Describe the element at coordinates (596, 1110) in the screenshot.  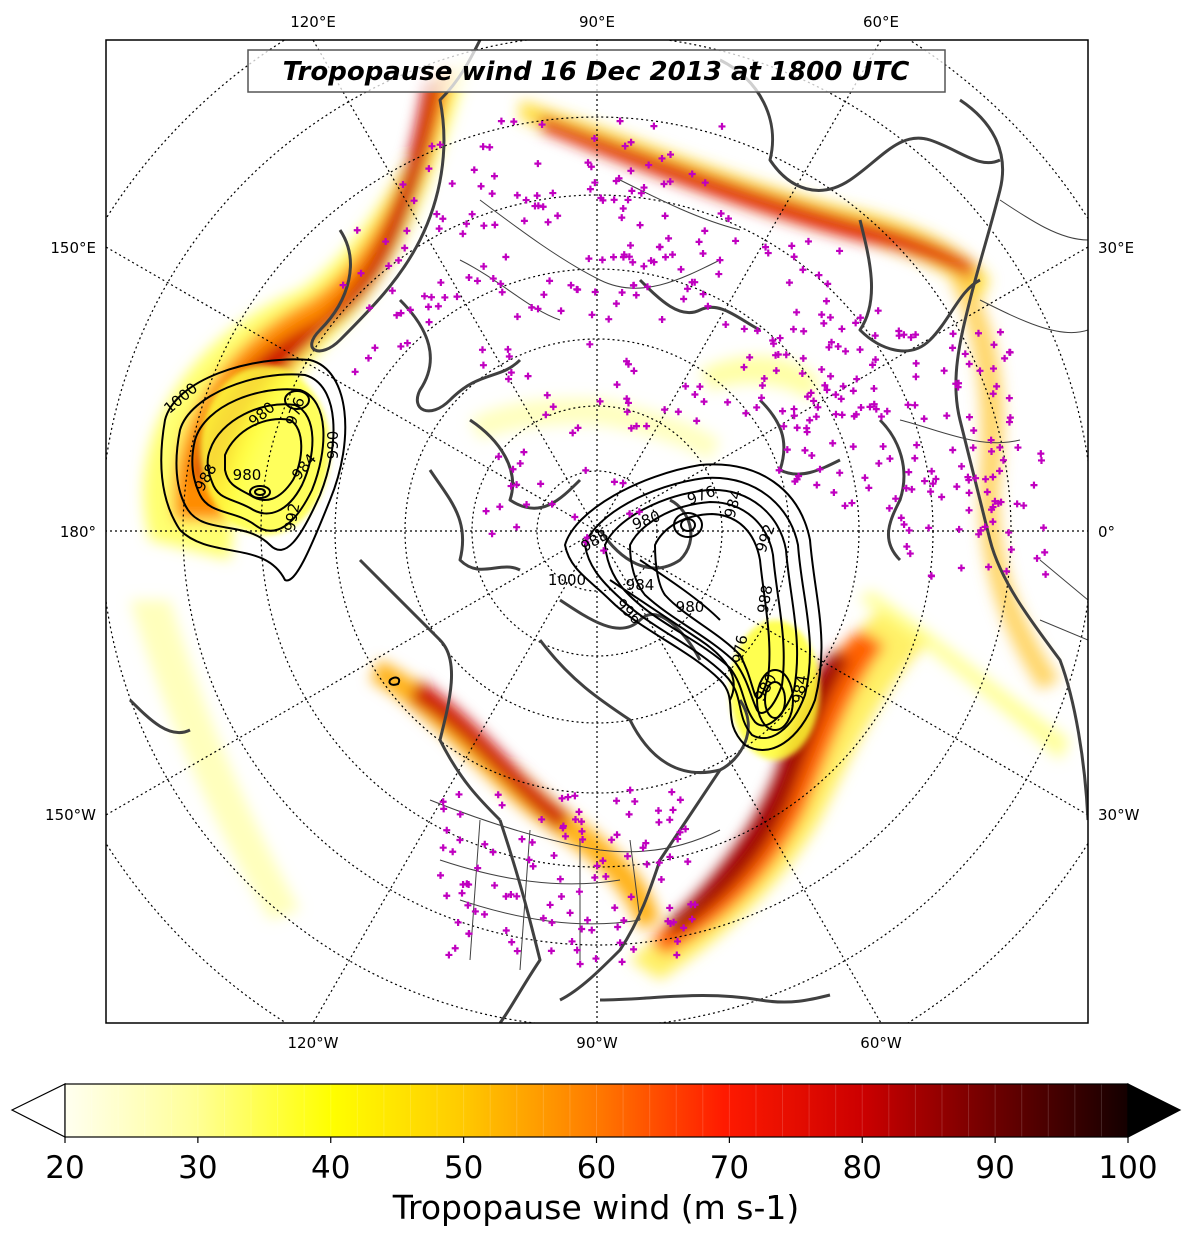
I see `colorbar-gradient` at that location.